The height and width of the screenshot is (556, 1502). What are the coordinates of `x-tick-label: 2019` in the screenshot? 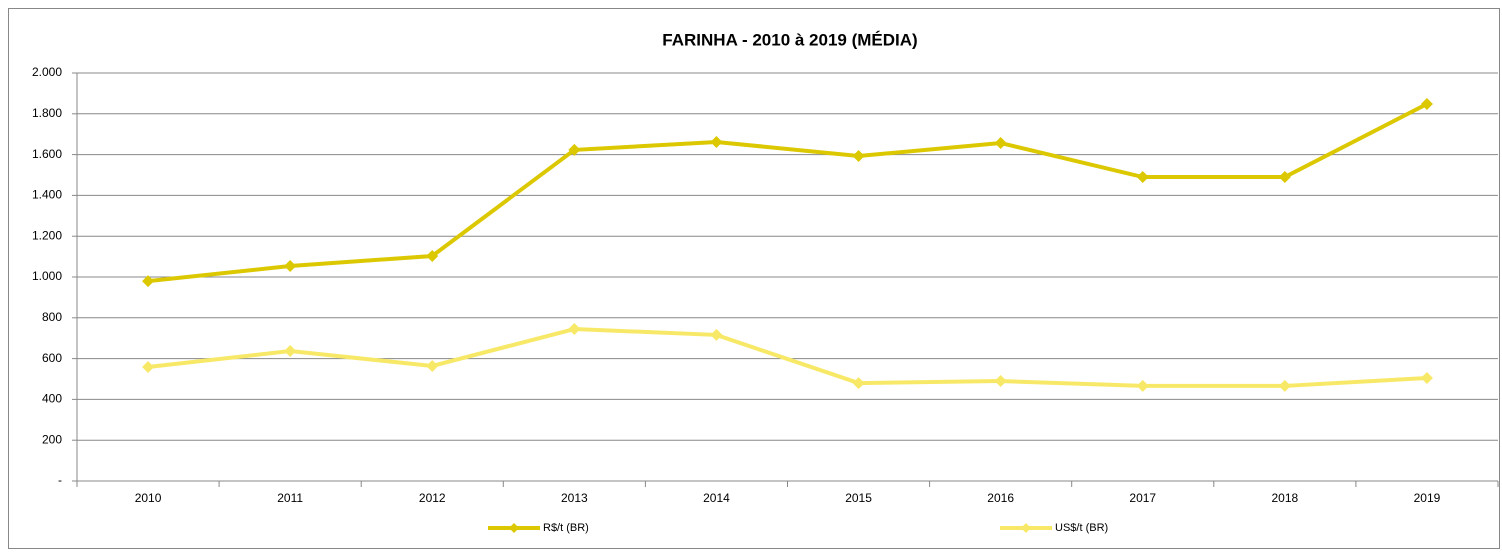 It's located at (1427, 498).